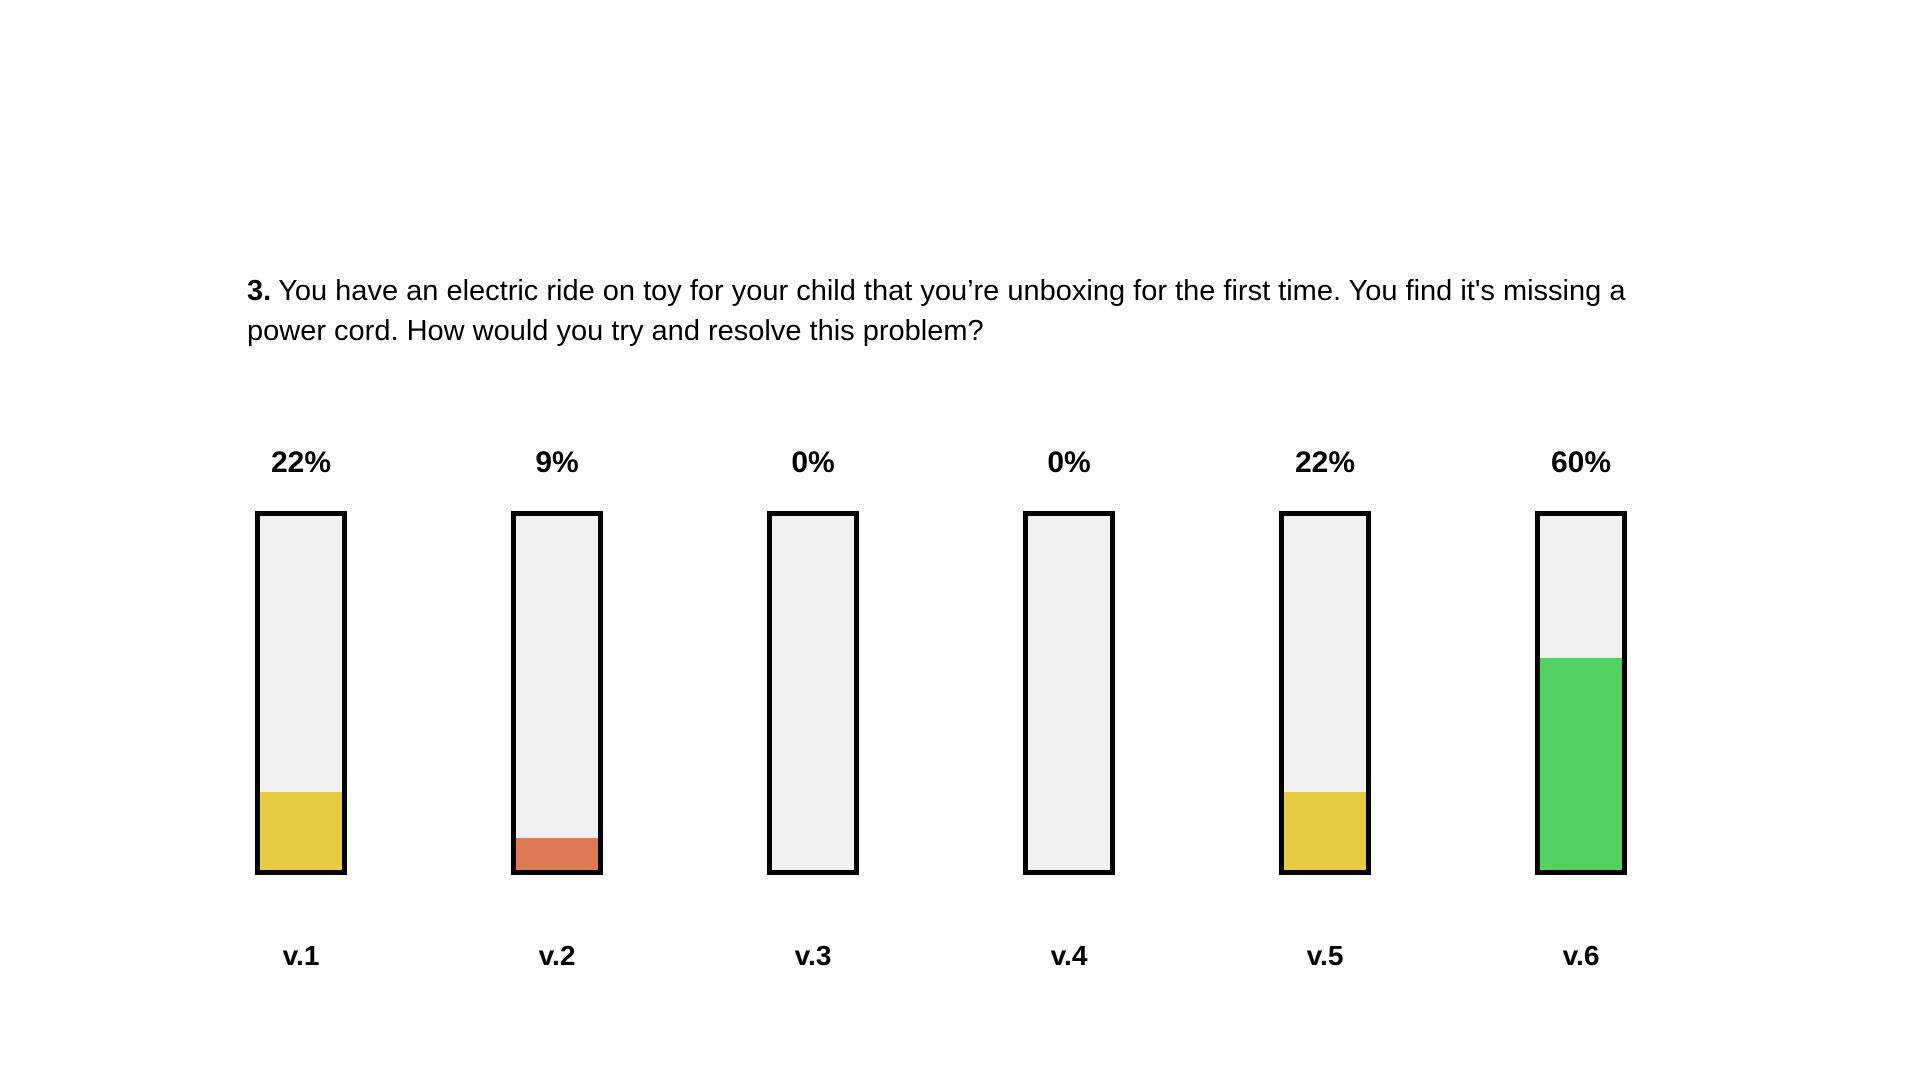  Describe the element at coordinates (557, 462) in the screenshot. I see `bar-value-label: 9%` at that location.